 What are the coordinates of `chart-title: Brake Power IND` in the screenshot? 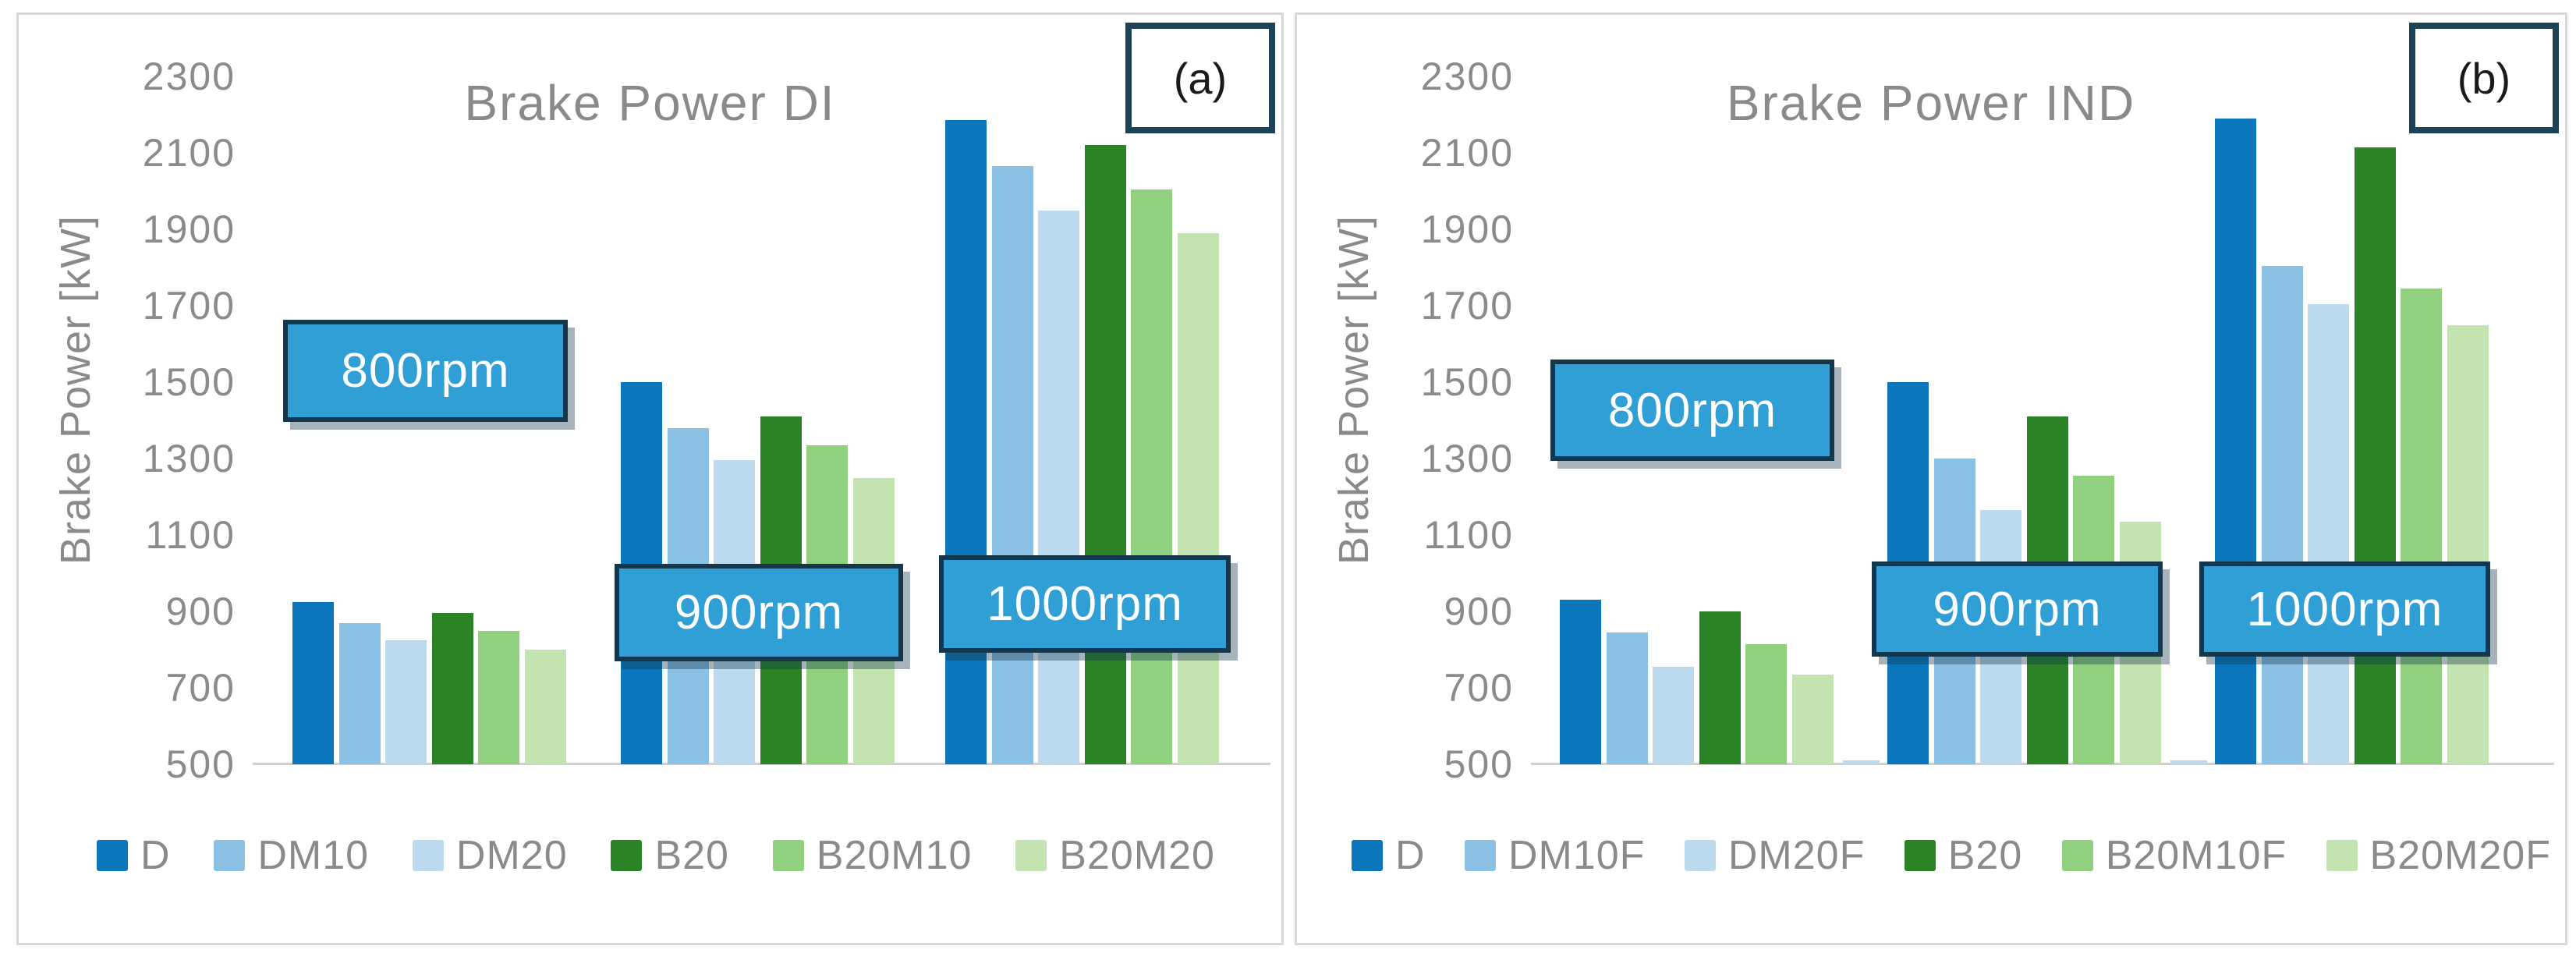 It's located at (1931, 103).